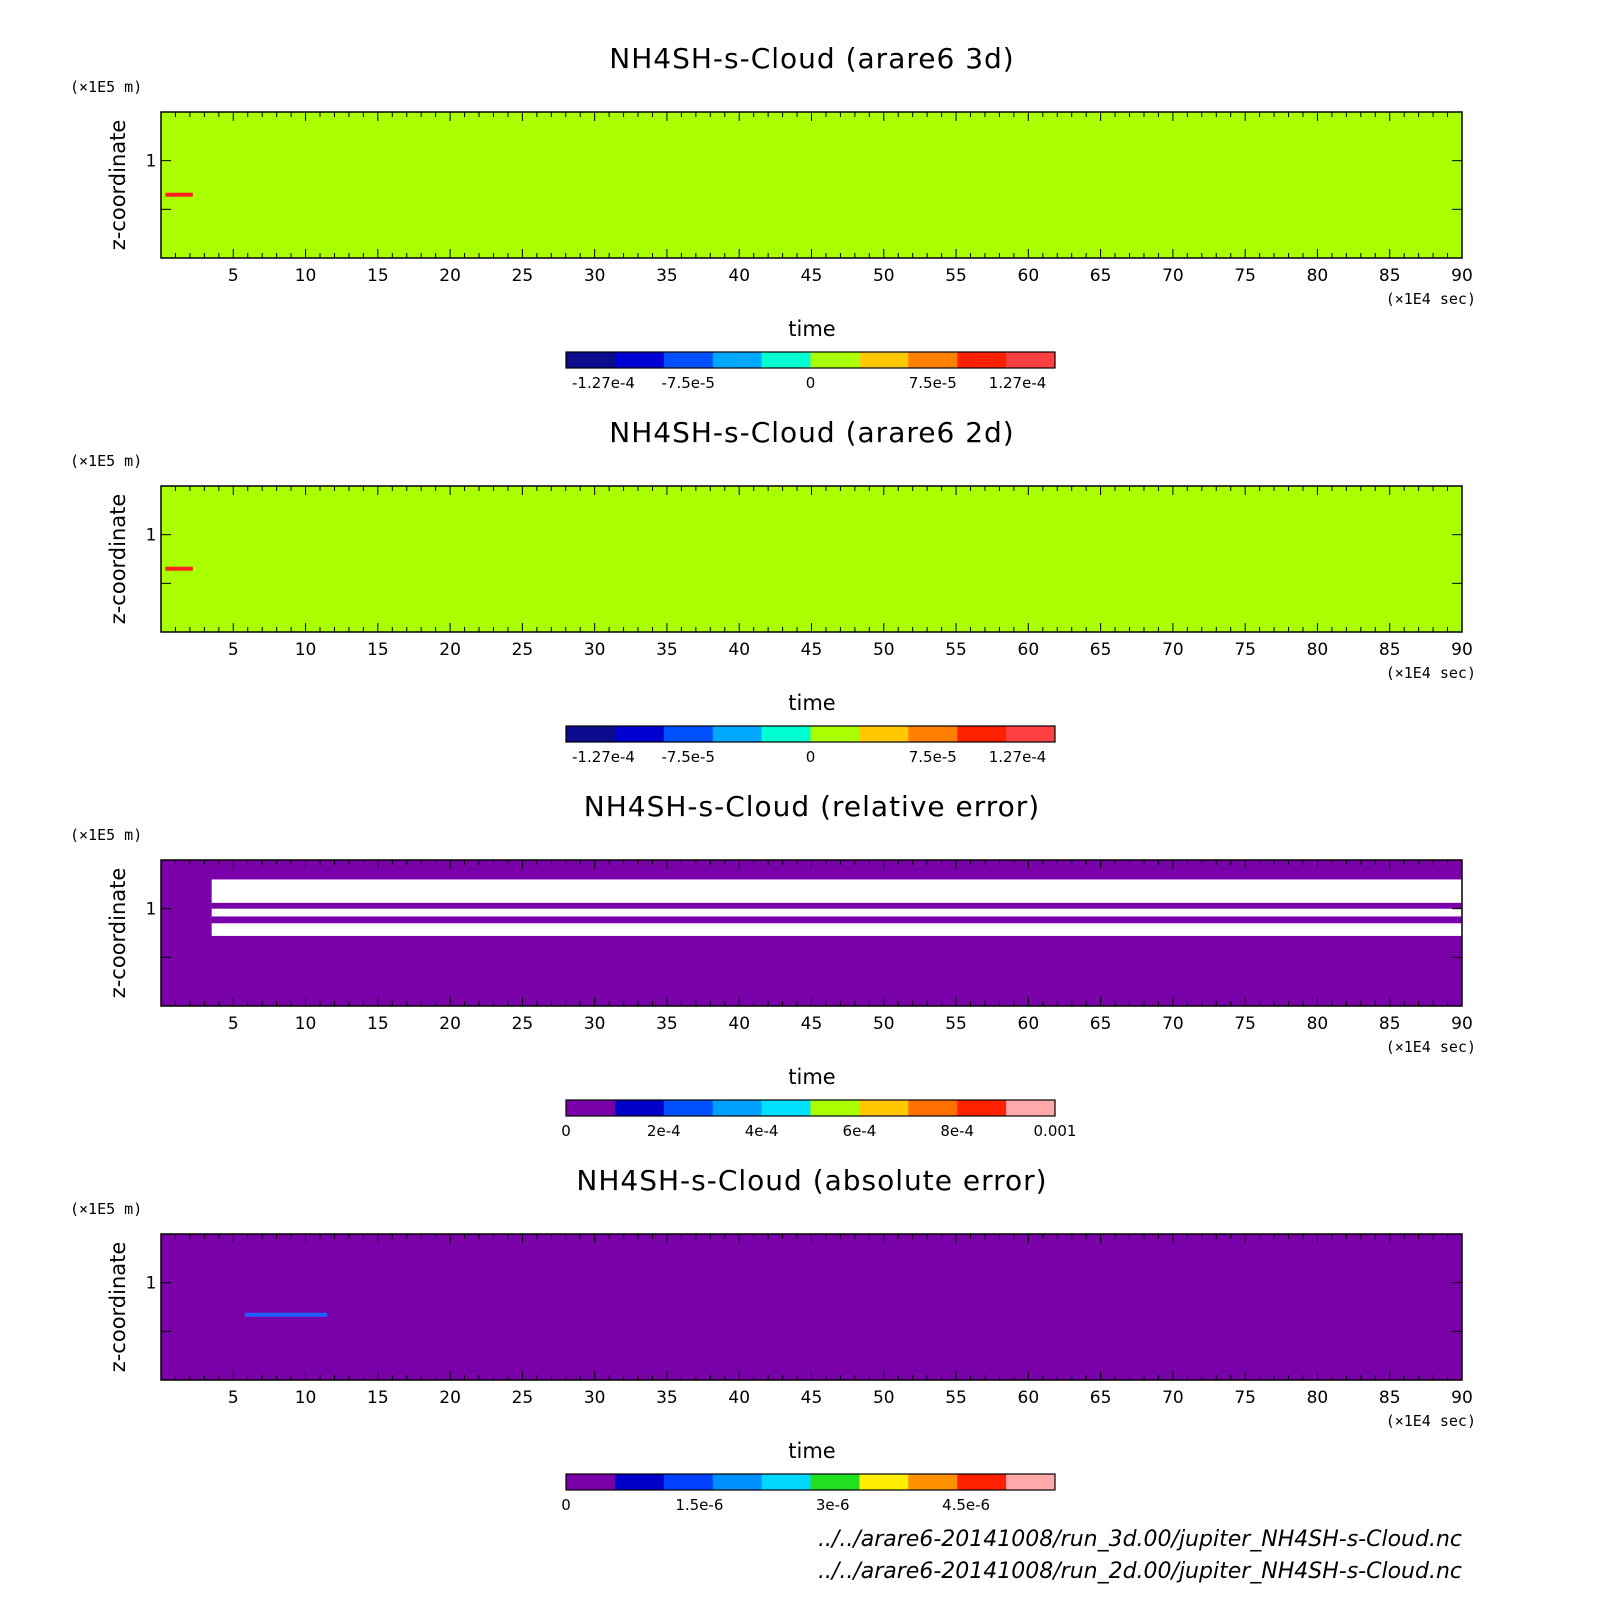 The width and height of the screenshot is (1604, 1604). Describe the element at coordinates (812, 806) in the screenshot. I see `chart-title: NH4SH-s-Cloud (relative error)` at that location.